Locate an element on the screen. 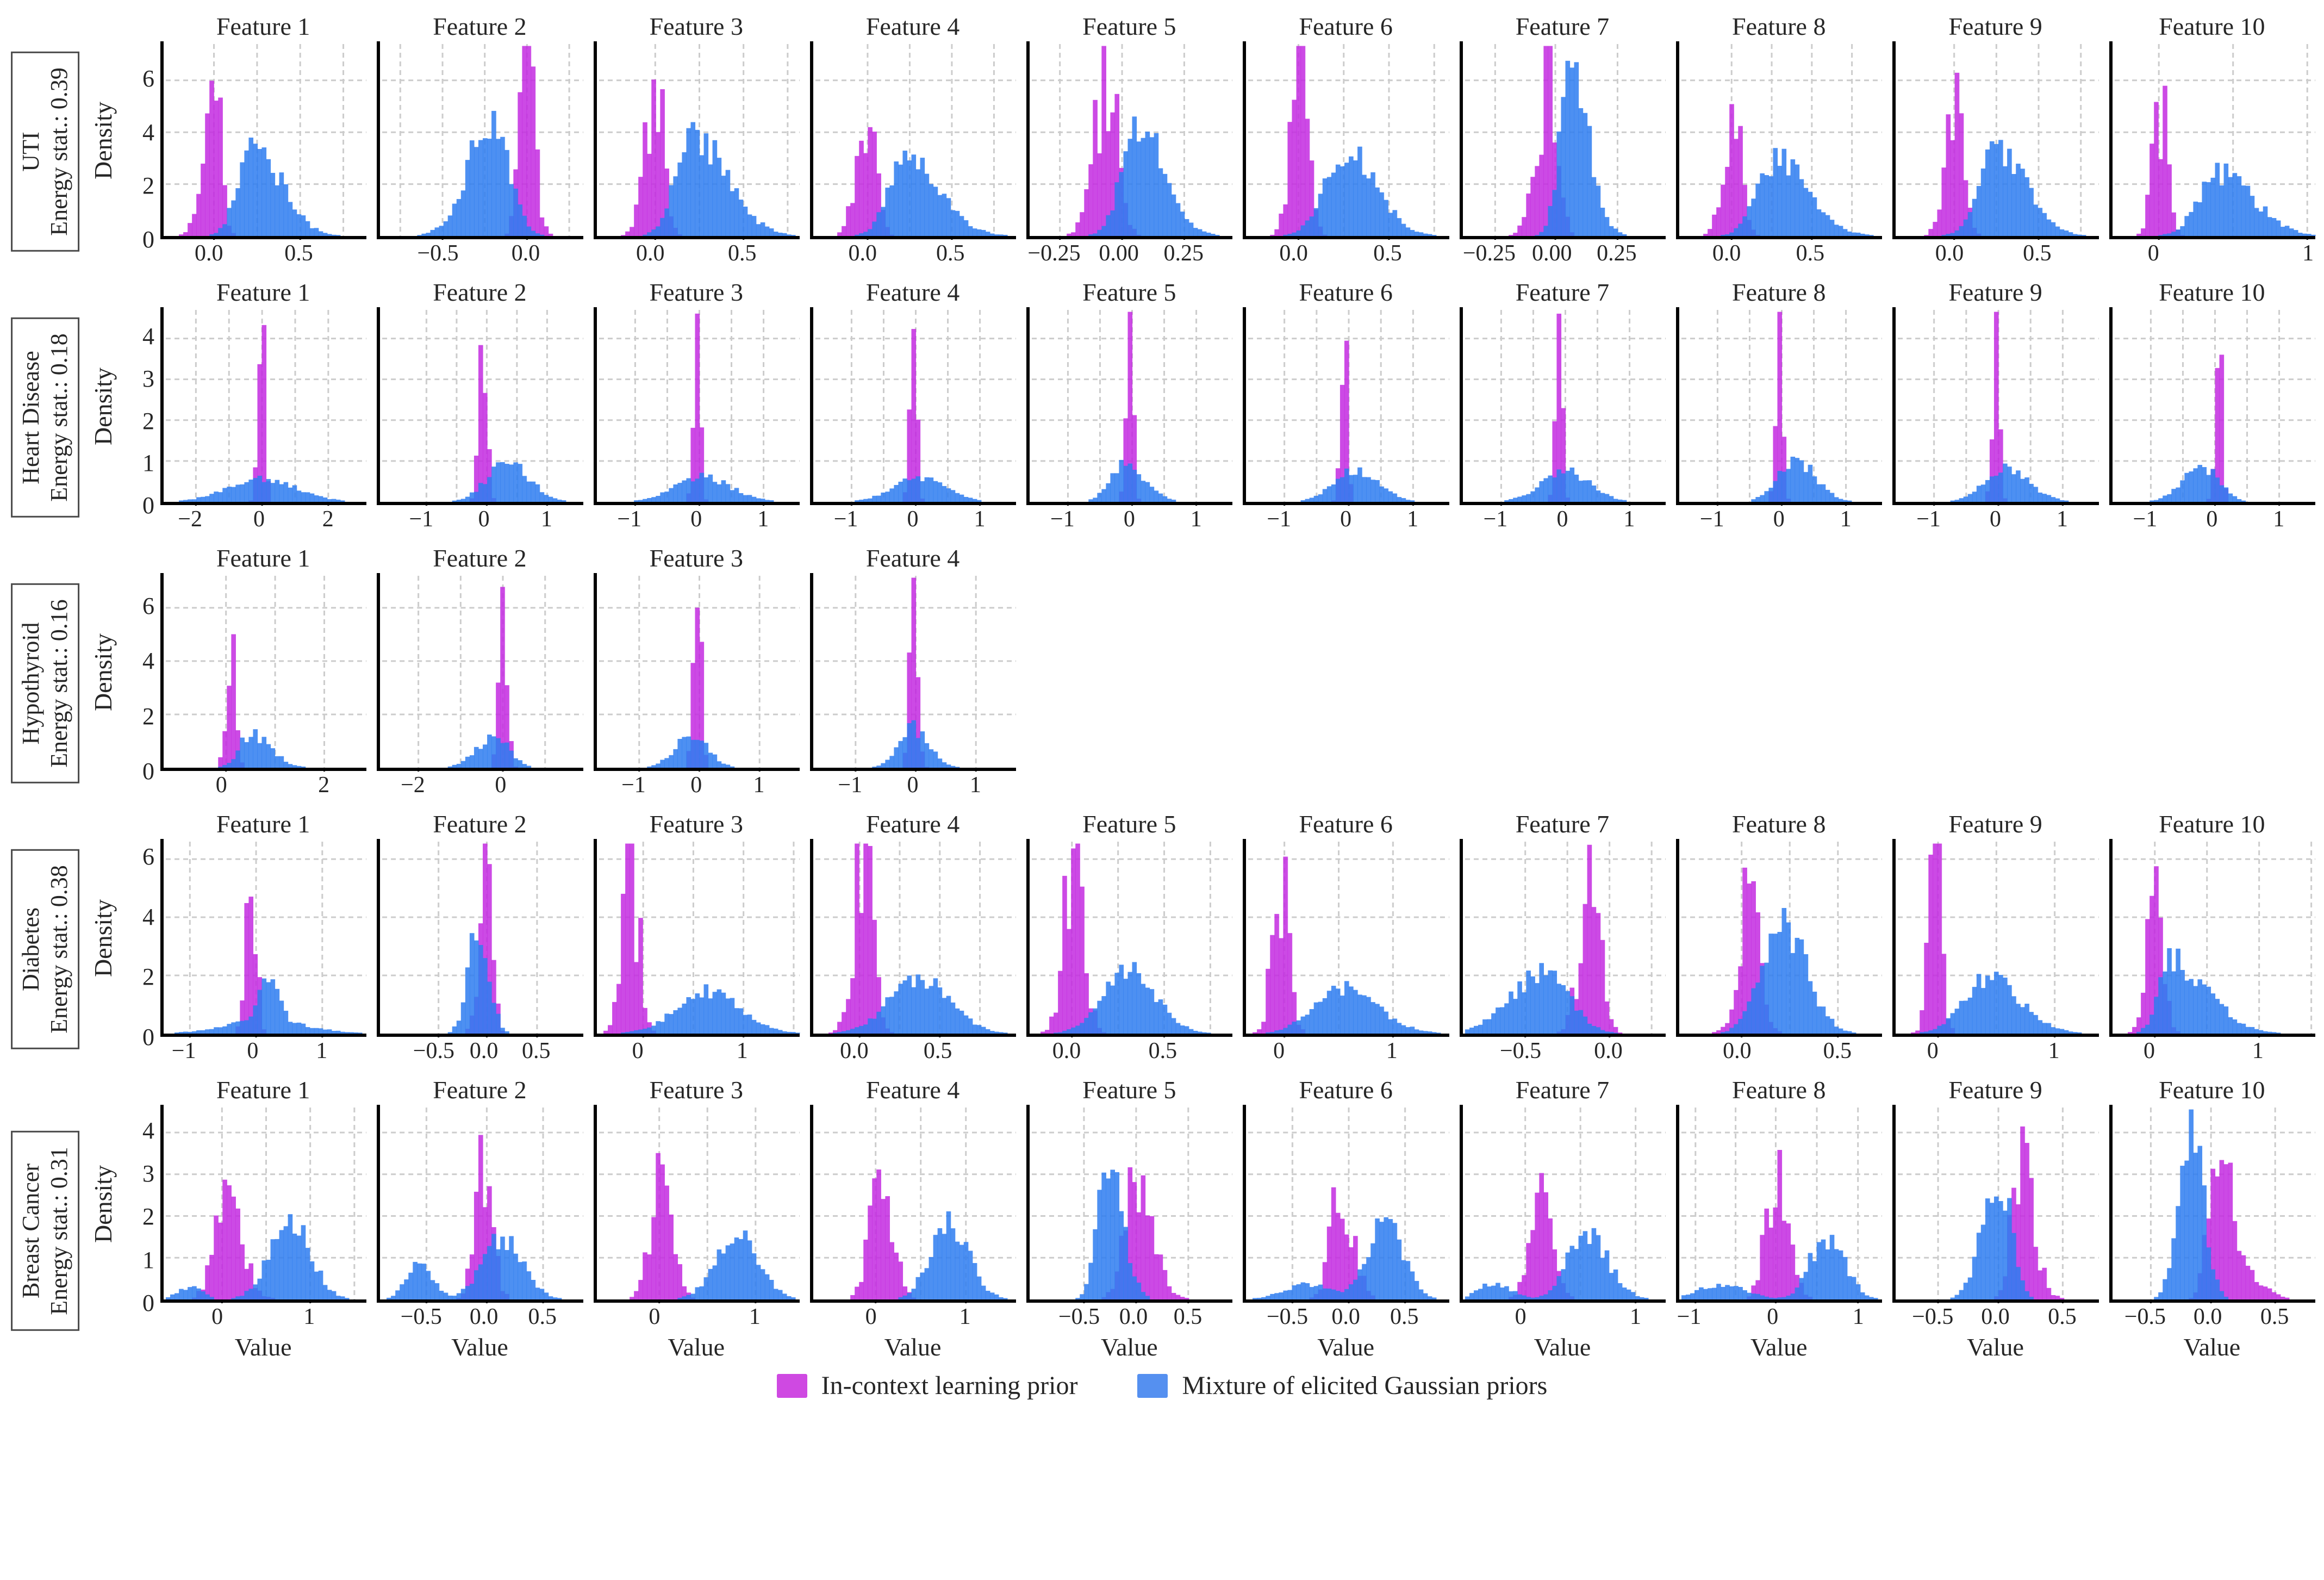 This screenshot has width=2324, height=1580. row-label-box: UTI Energy stat.: 0.39 is located at coordinates (45, 141).